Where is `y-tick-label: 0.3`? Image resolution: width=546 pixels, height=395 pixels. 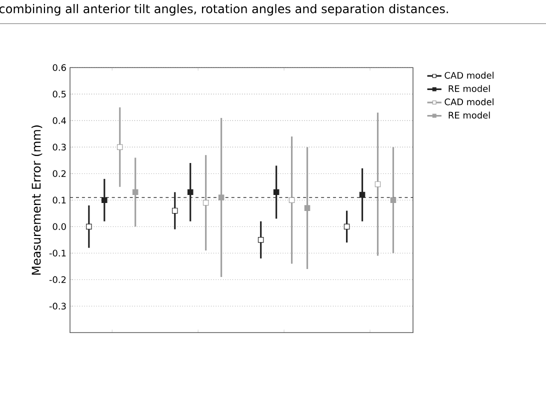 y-tick-label: 0.3 is located at coordinates (59, 147).